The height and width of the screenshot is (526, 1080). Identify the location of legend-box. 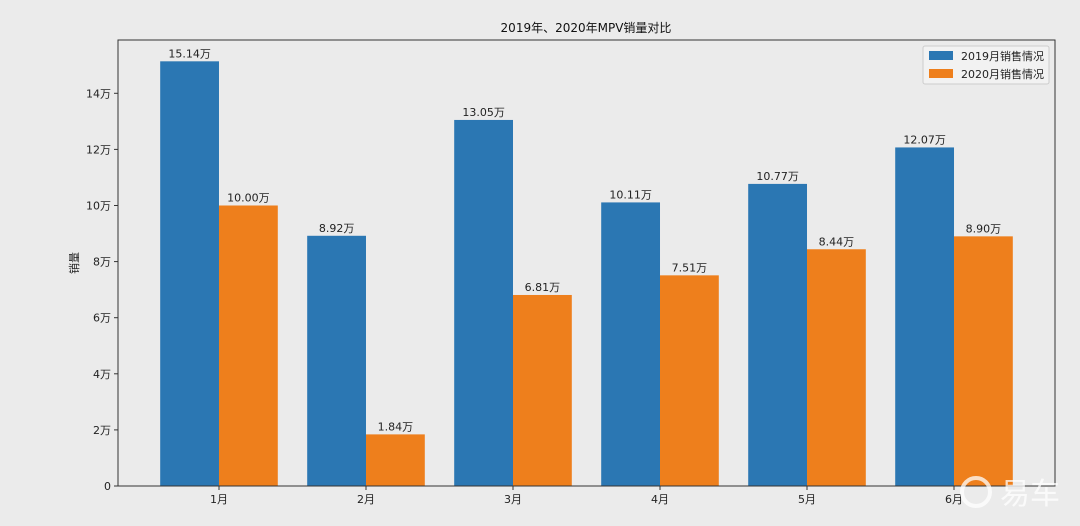
(986, 65).